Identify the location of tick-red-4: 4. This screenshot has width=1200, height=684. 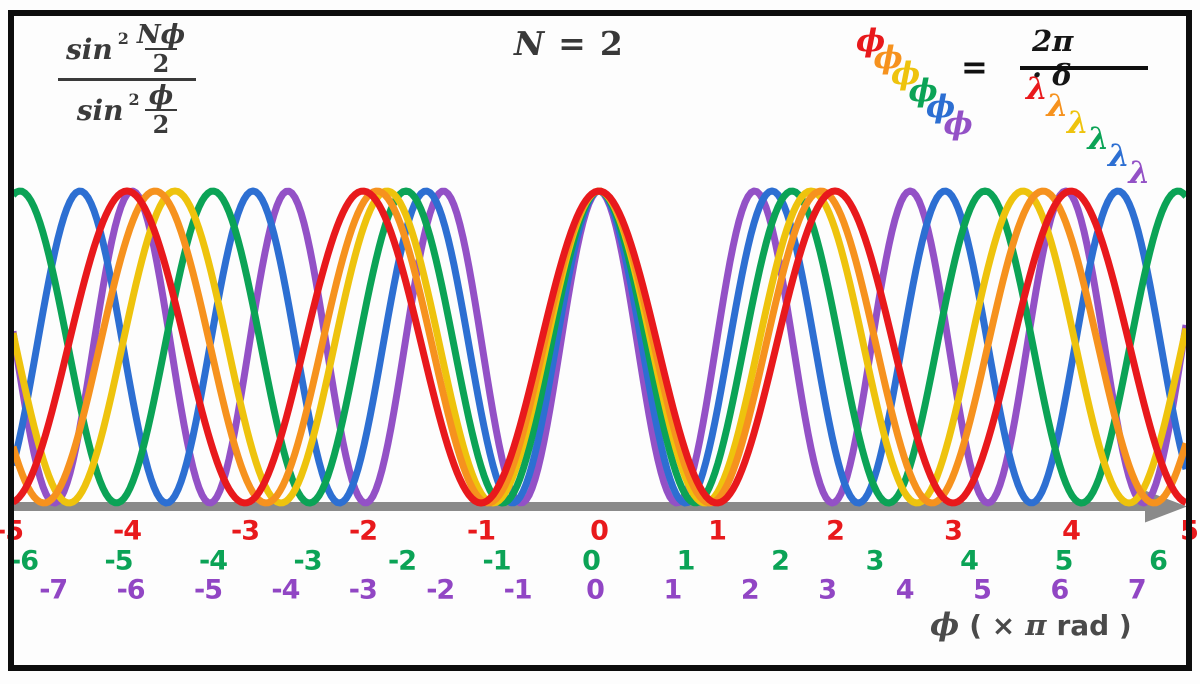
(1071, 531).